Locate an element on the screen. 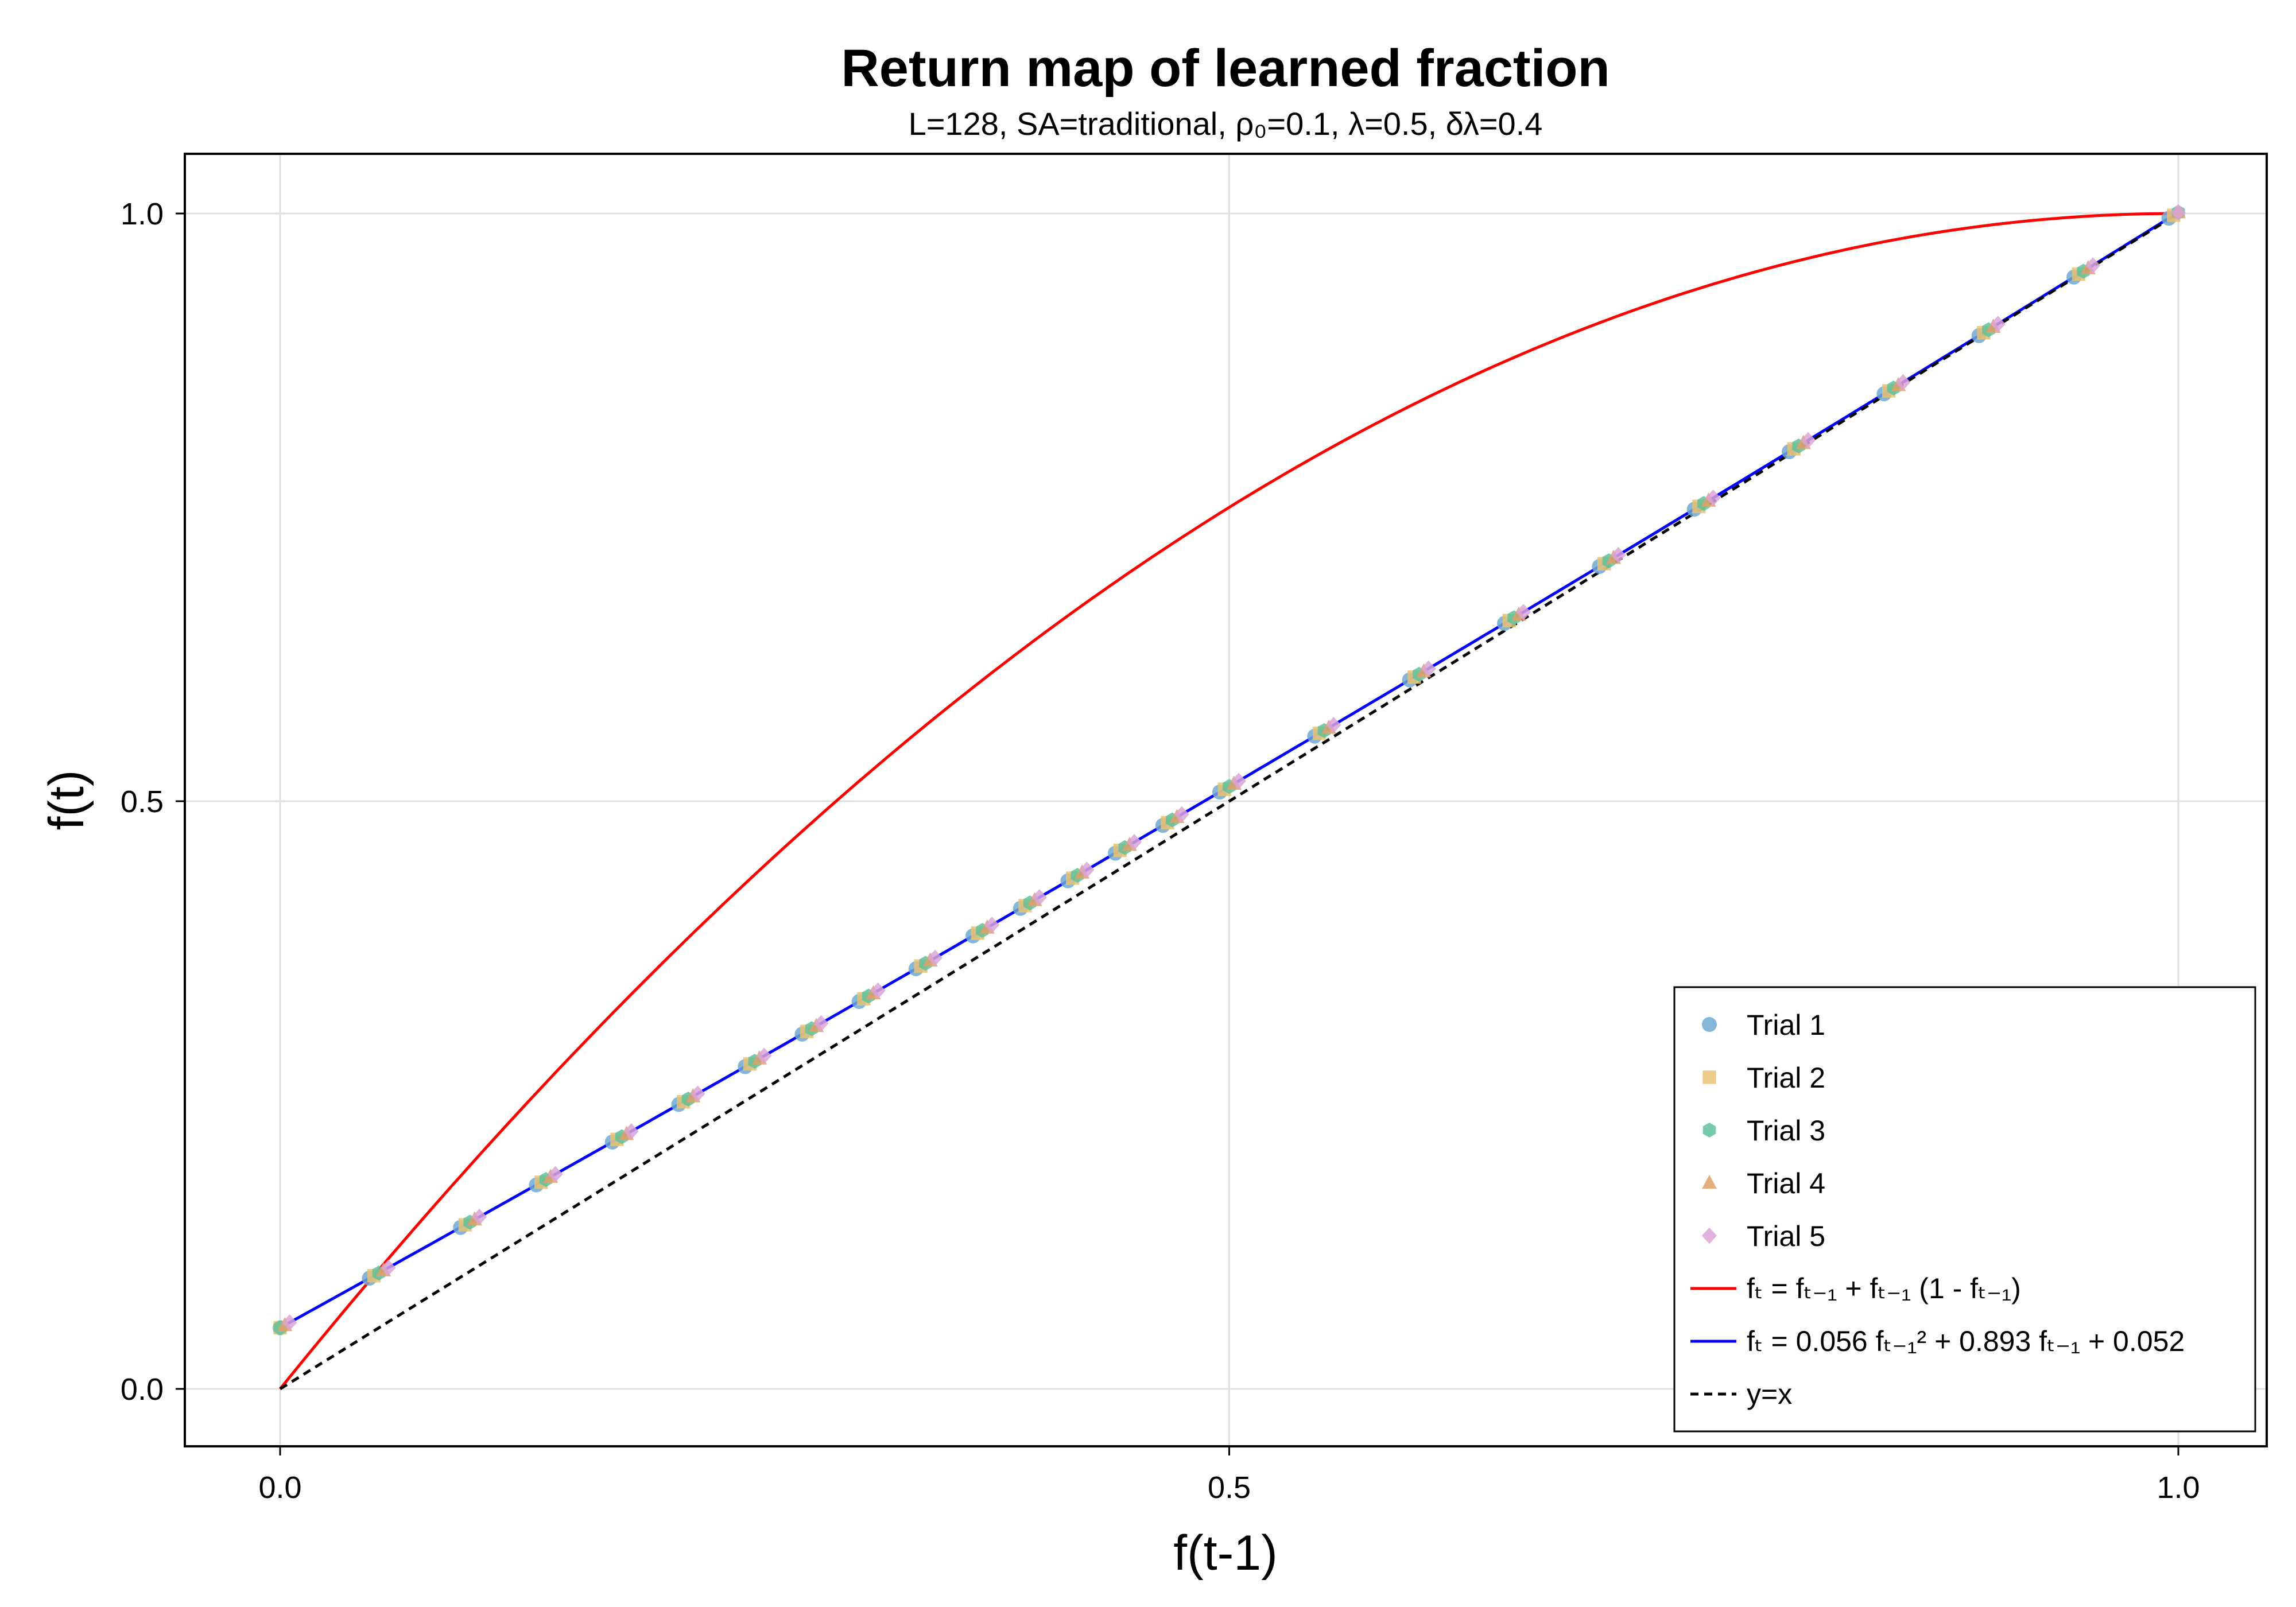 The width and height of the screenshot is (2296, 1607). legend-label: Trial 1 is located at coordinates (1786, 1025).